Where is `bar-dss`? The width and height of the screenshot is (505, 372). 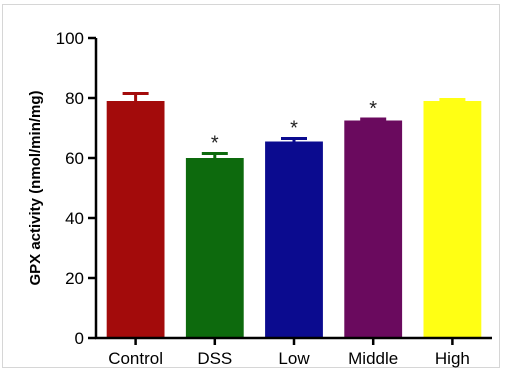 bar-dss is located at coordinates (214, 248).